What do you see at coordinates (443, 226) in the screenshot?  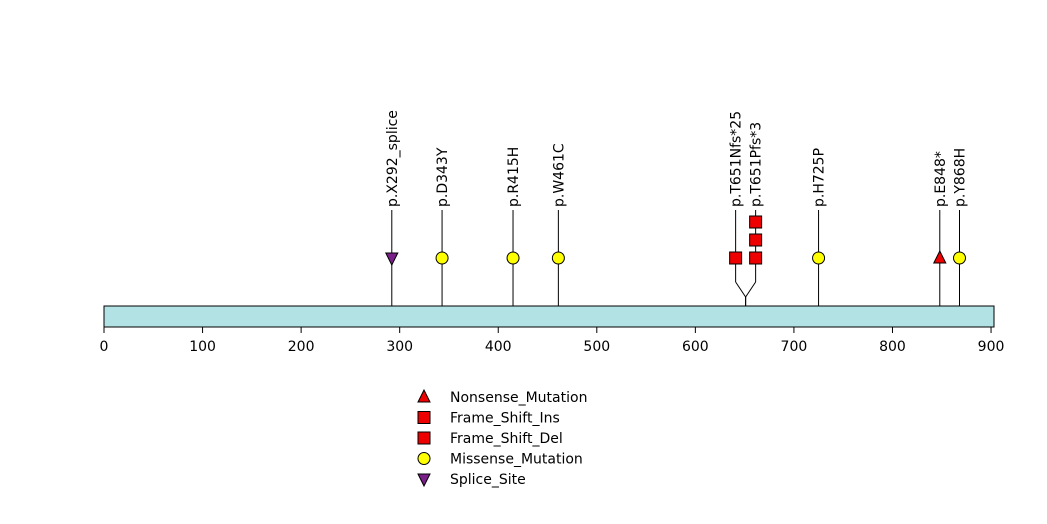 I see `mutation-p-d343y: p.D343Y` at bounding box center [443, 226].